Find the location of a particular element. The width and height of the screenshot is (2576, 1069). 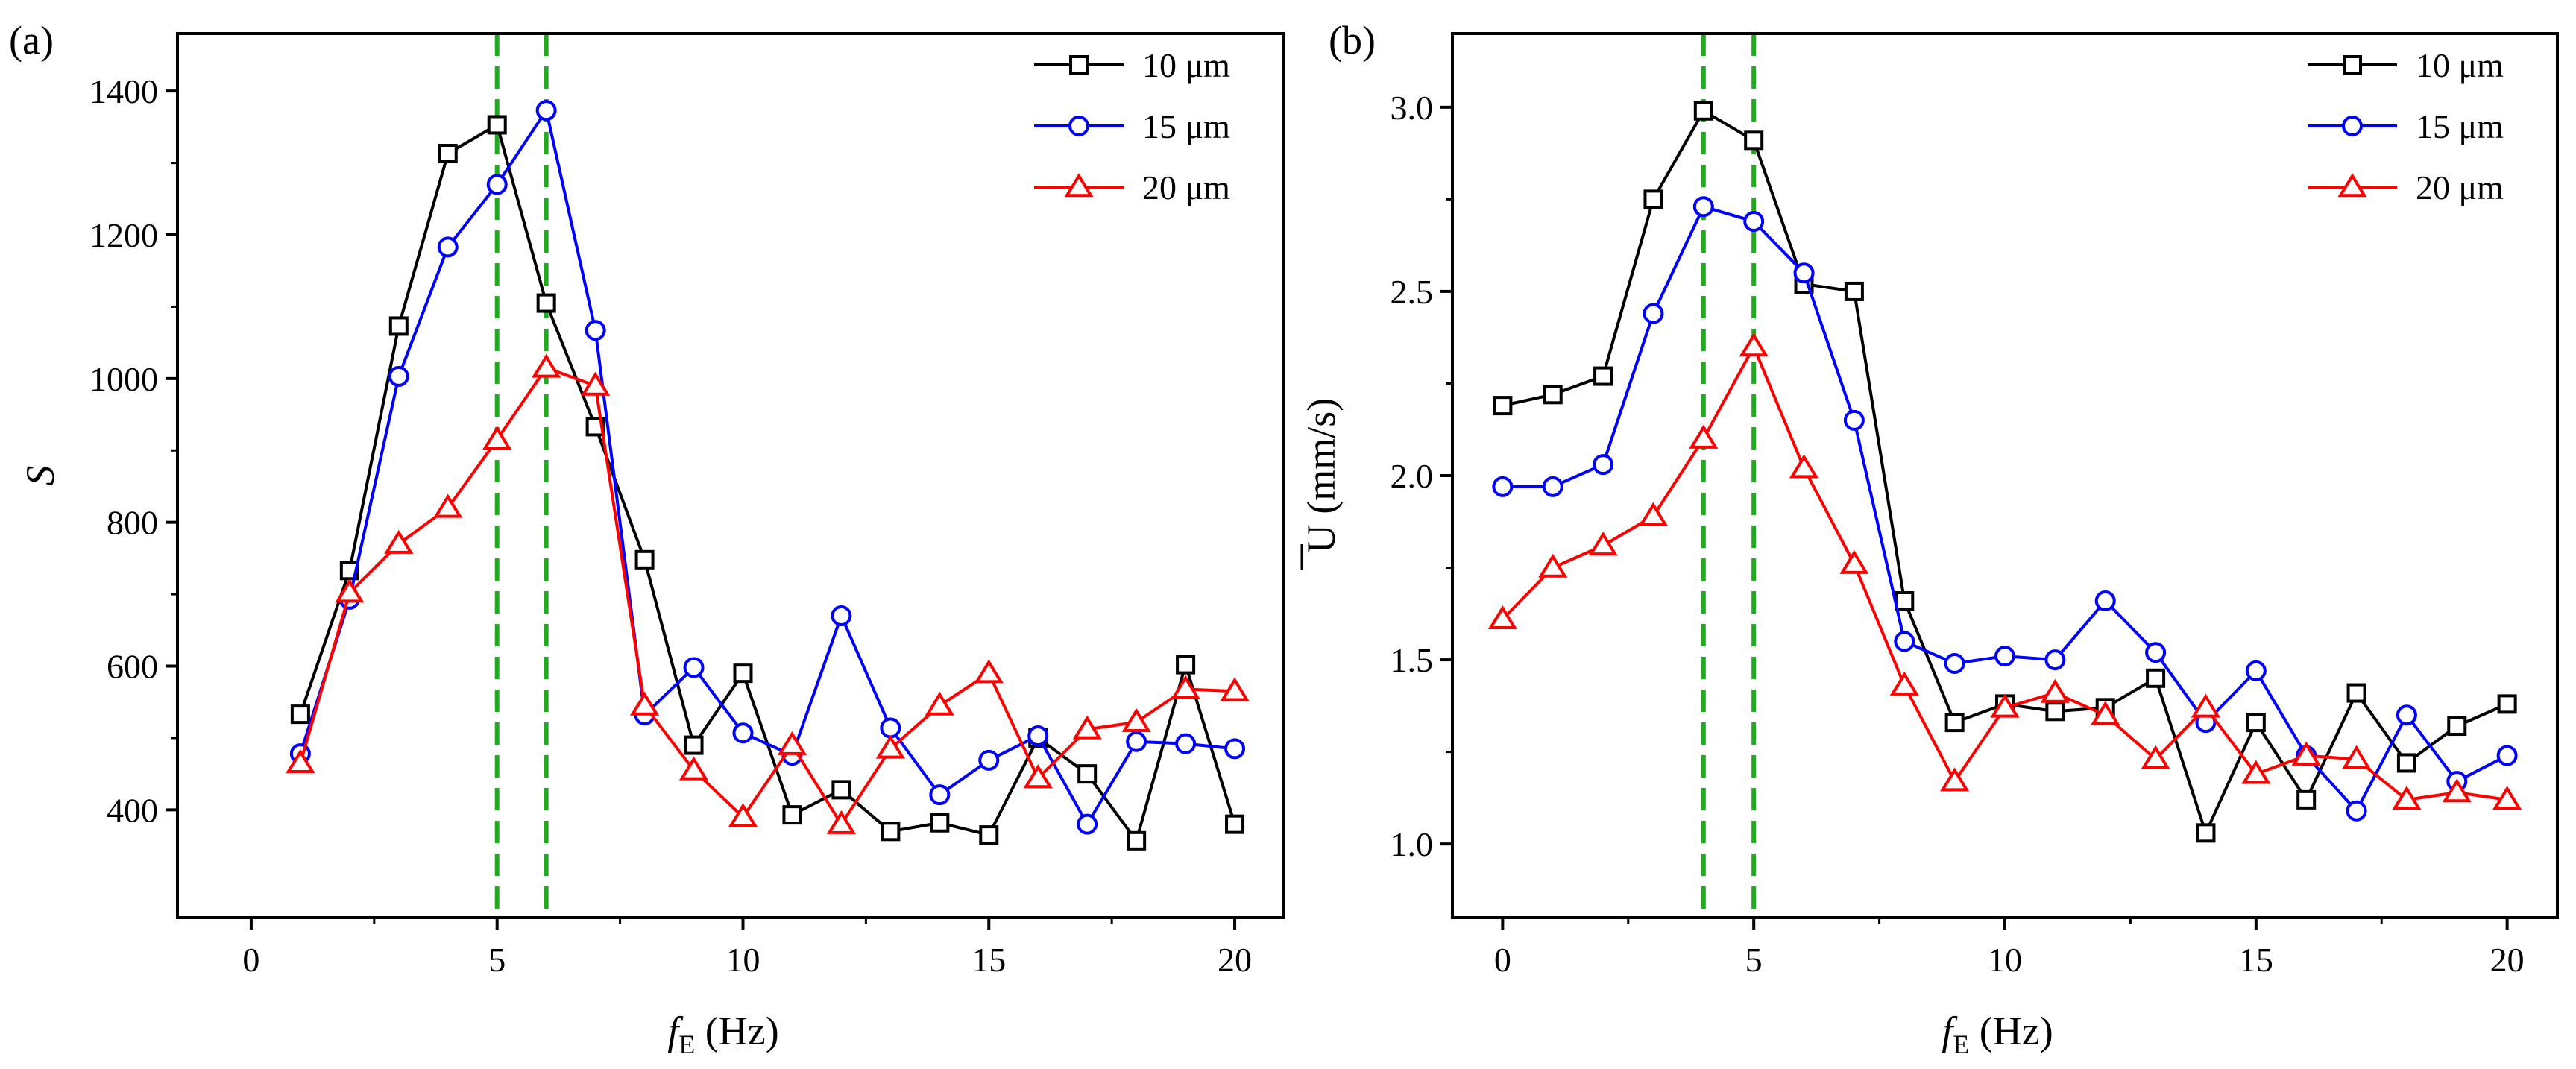

panel-b-legend-label-15-m: 15 μm is located at coordinates (2460, 126).